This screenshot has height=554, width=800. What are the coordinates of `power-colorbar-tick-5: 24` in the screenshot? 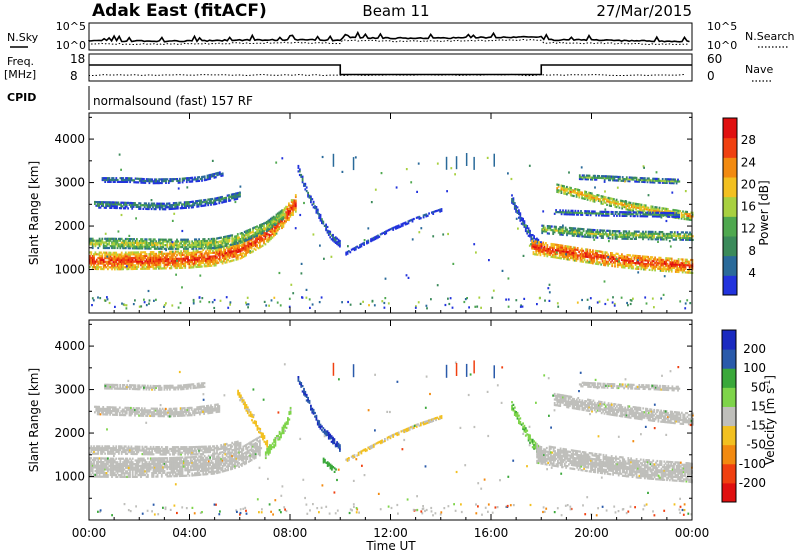 It's located at (748, 162).